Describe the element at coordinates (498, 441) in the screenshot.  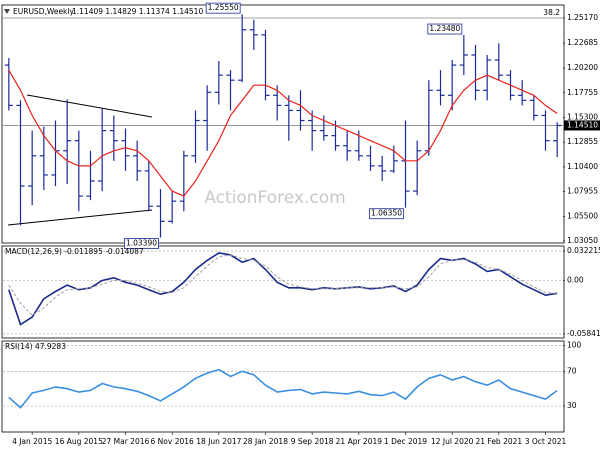
I see `x-tick-label: 21 Feb 2021` at that location.